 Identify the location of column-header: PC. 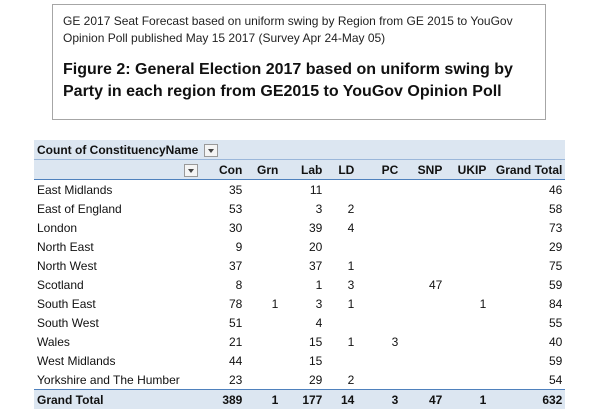
(379, 169).